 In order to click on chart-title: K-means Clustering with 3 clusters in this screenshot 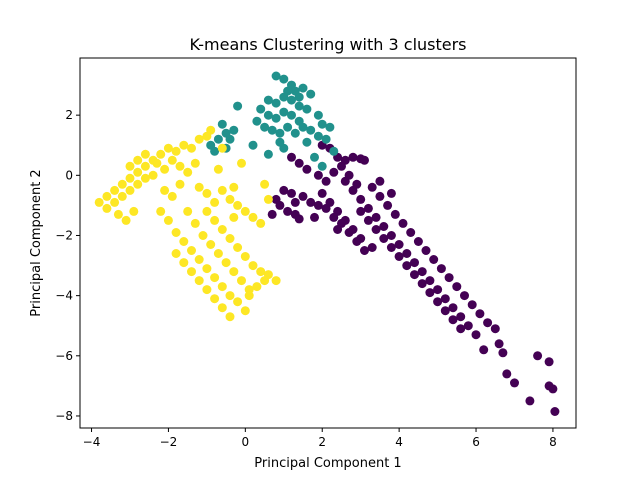, I will do `click(327, 44)`.